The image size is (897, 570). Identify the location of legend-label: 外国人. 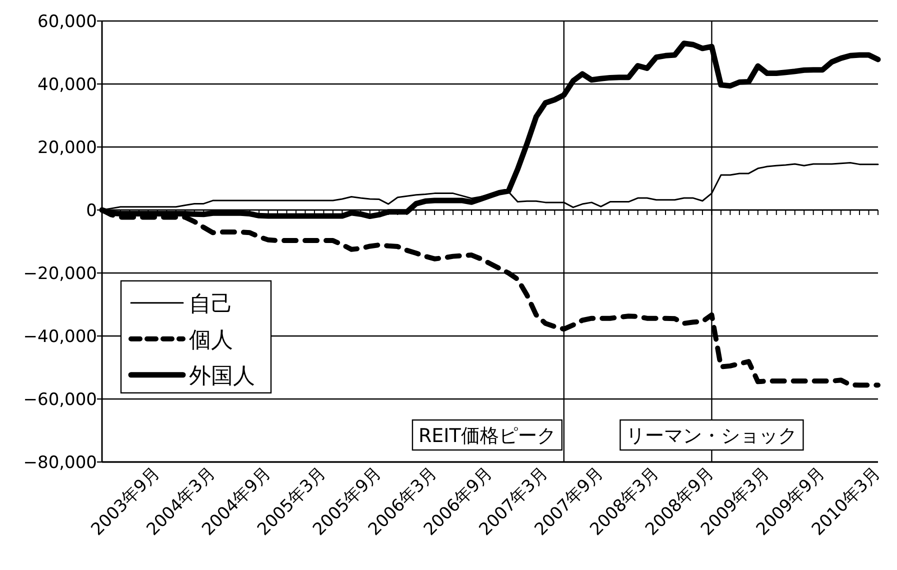
(222, 376).